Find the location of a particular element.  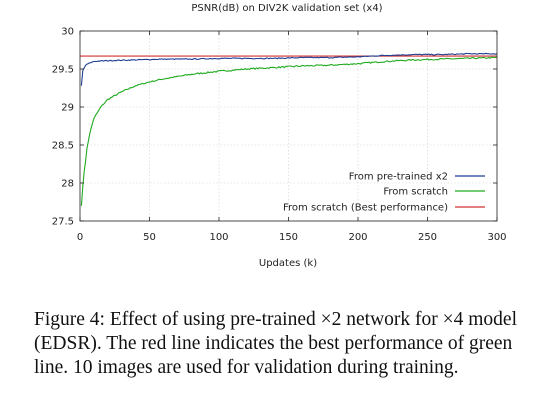

legend-label: From pre-trained x2 is located at coordinates (398, 177).